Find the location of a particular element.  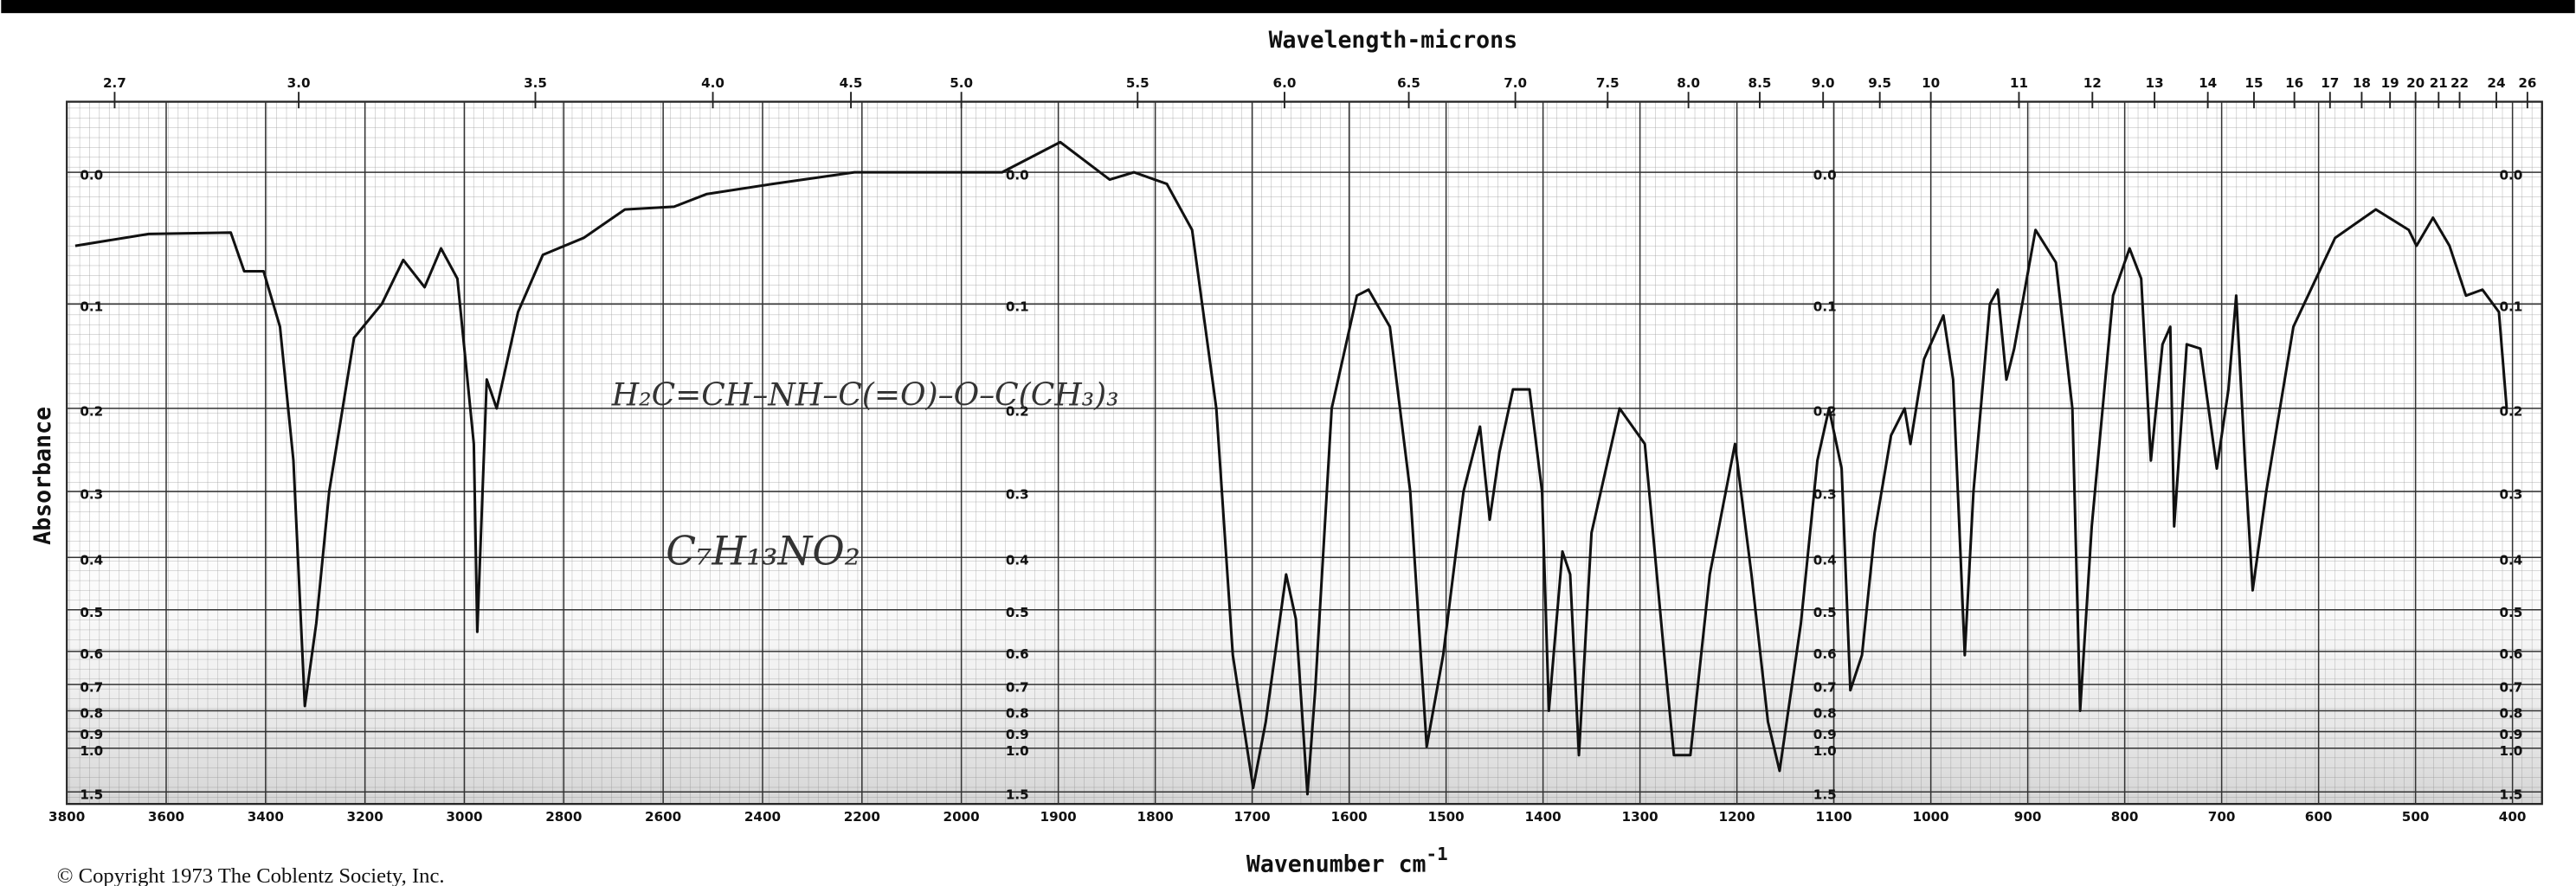

x2-tick-label: 15 is located at coordinates (2253, 83).